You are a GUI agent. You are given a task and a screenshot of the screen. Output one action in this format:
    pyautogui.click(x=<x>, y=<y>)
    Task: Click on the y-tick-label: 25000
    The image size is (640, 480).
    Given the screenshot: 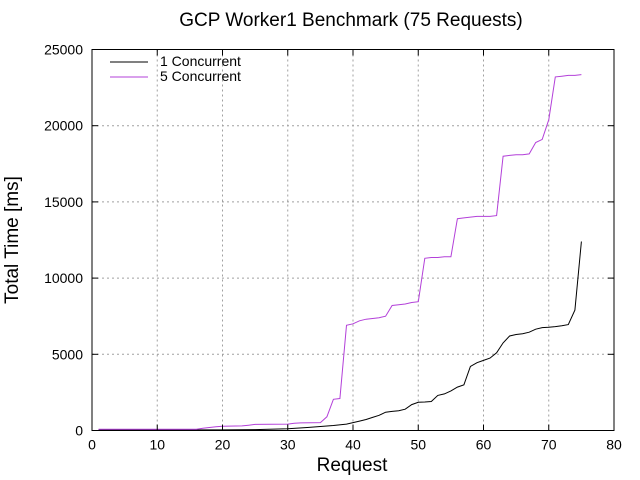 What is the action you would take?
    pyautogui.click(x=63, y=50)
    